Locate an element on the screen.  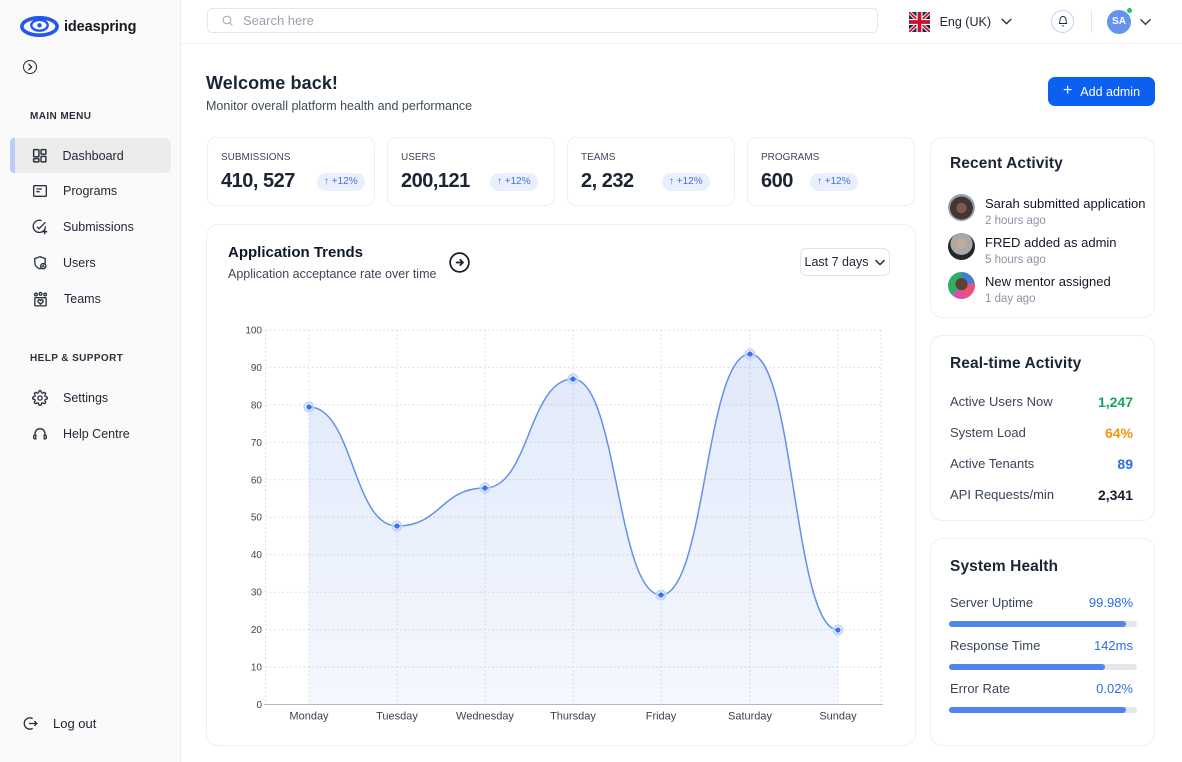
svg-text: 40 is located at coordinates (257, 555).